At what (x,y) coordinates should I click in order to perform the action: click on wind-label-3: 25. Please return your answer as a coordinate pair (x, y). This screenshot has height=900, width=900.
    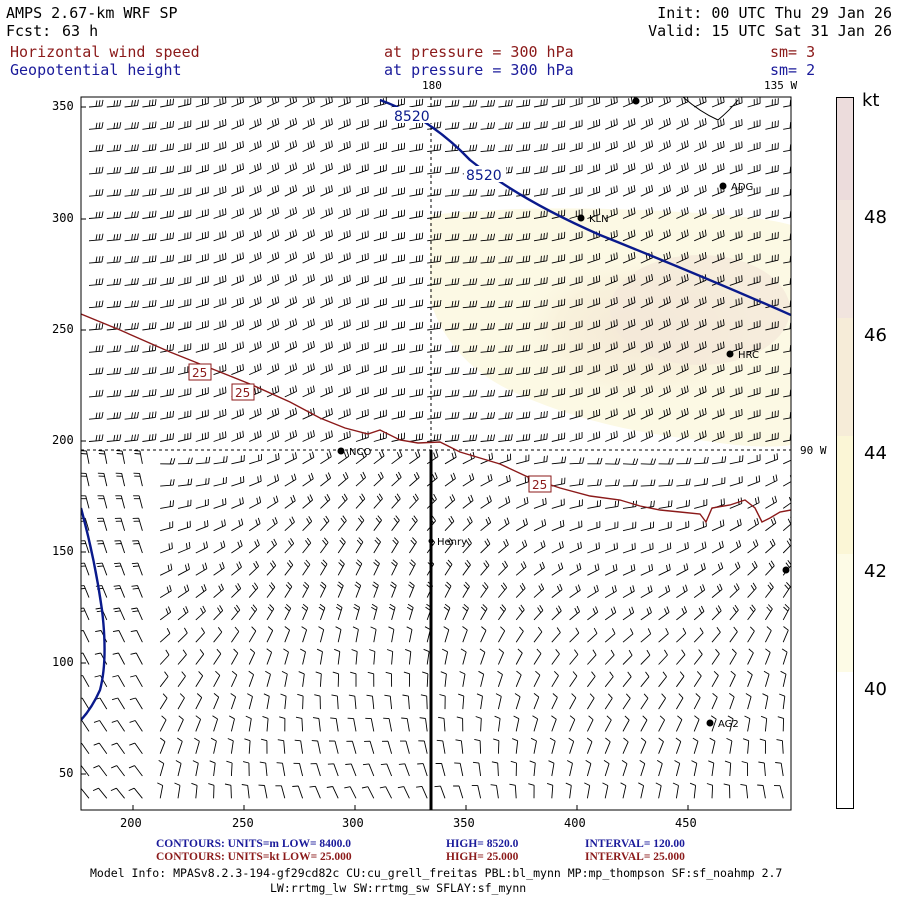
    Looking at the image, I should click on (540, 484).